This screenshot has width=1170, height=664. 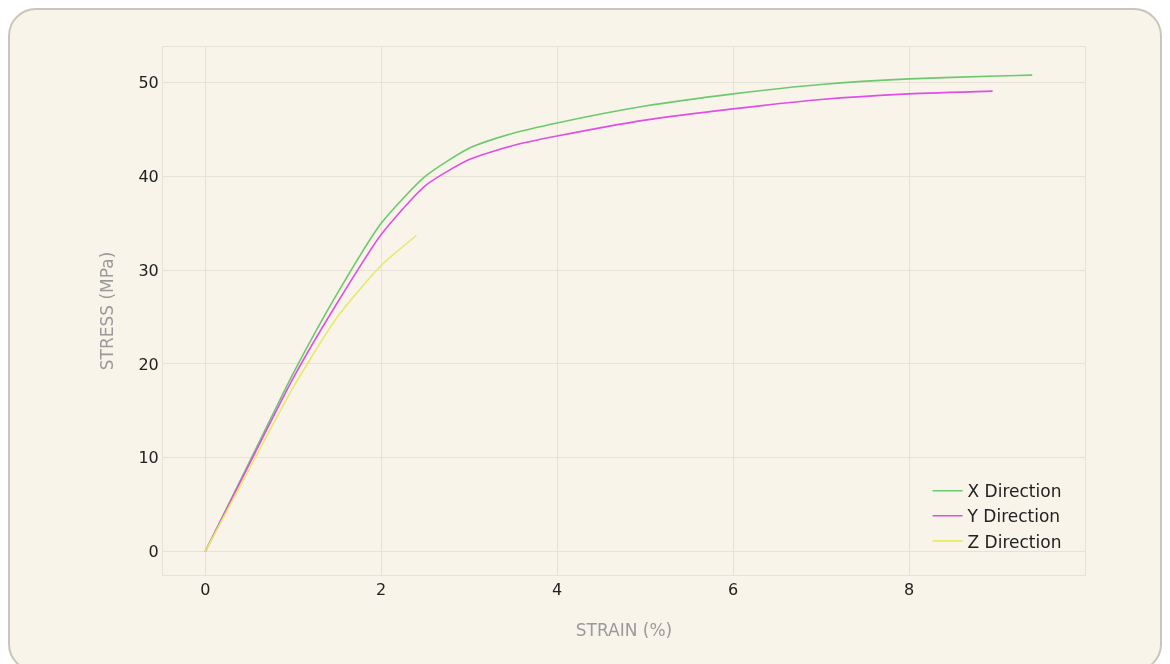 What do you see at coordinates (148, 270) in the screenshot?
I see `y-tick-label: 30` at bounding box center [148, 270].